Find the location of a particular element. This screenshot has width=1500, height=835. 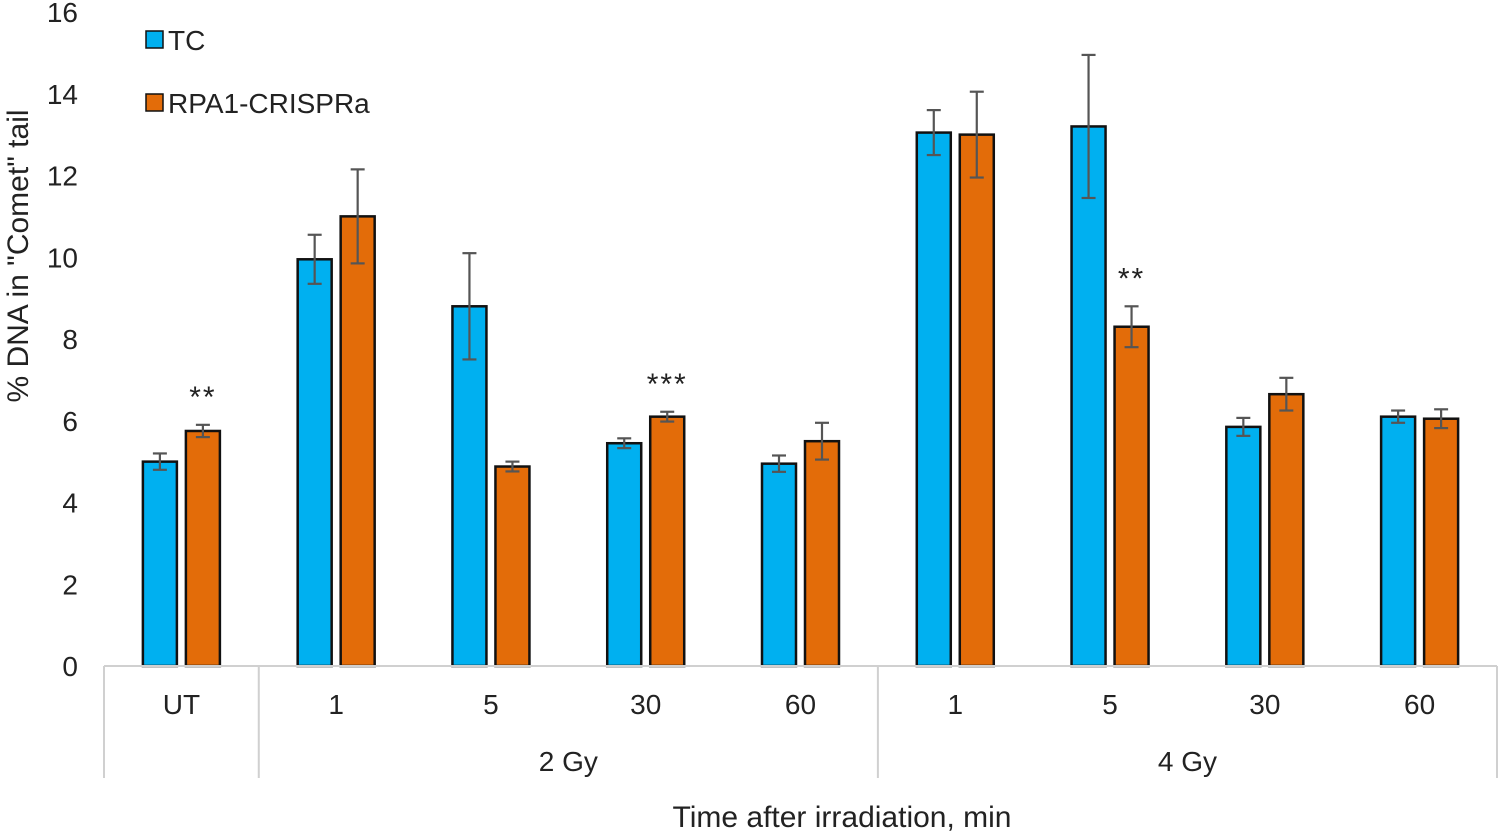

y-tick-label: 8 is located at coordinates (70, 339).